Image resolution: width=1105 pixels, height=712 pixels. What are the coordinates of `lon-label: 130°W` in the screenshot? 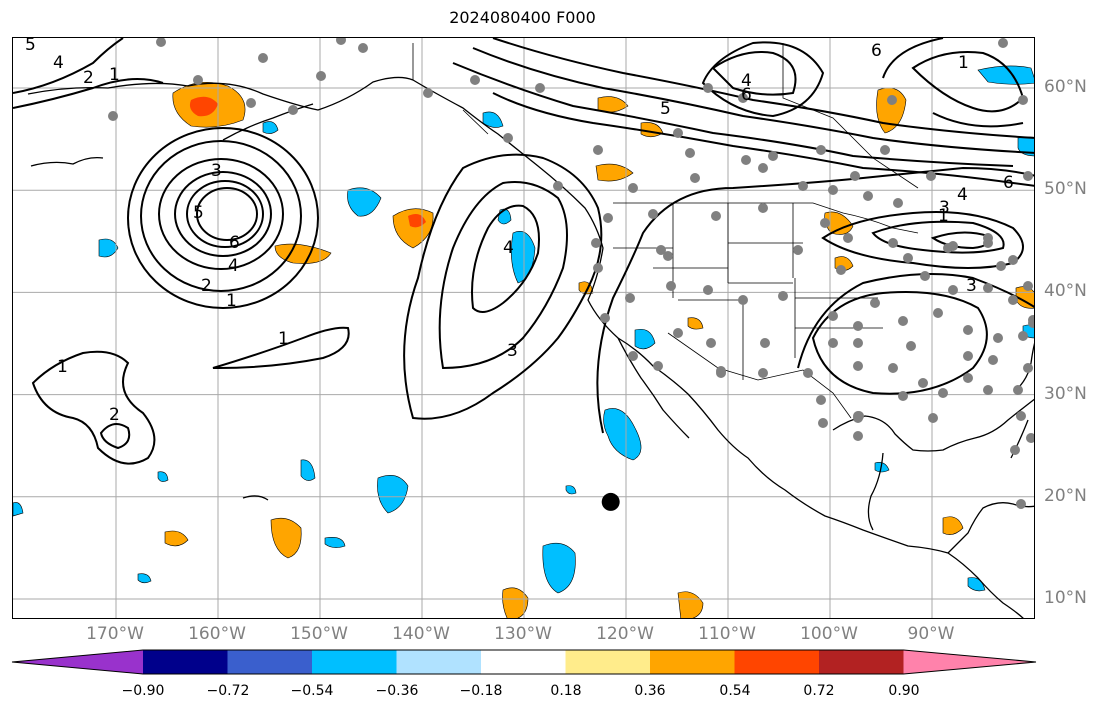 It's located at (523, 634).